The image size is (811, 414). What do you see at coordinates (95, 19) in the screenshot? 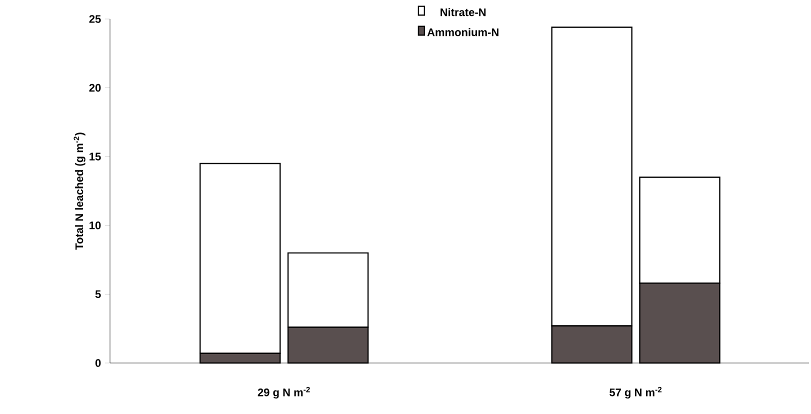
I see `y-tick-label: 25` at bounding box center [95, 19].